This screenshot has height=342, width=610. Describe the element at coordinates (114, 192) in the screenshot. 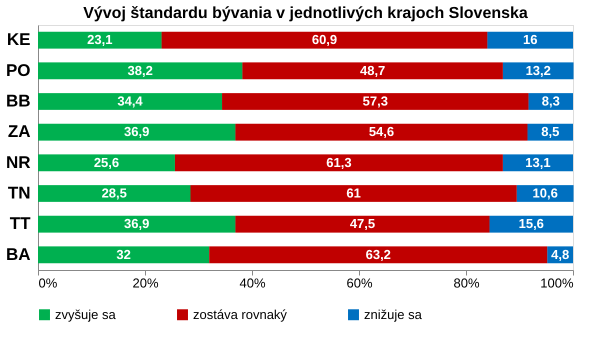

I see `data-label: 28,5` at that location.